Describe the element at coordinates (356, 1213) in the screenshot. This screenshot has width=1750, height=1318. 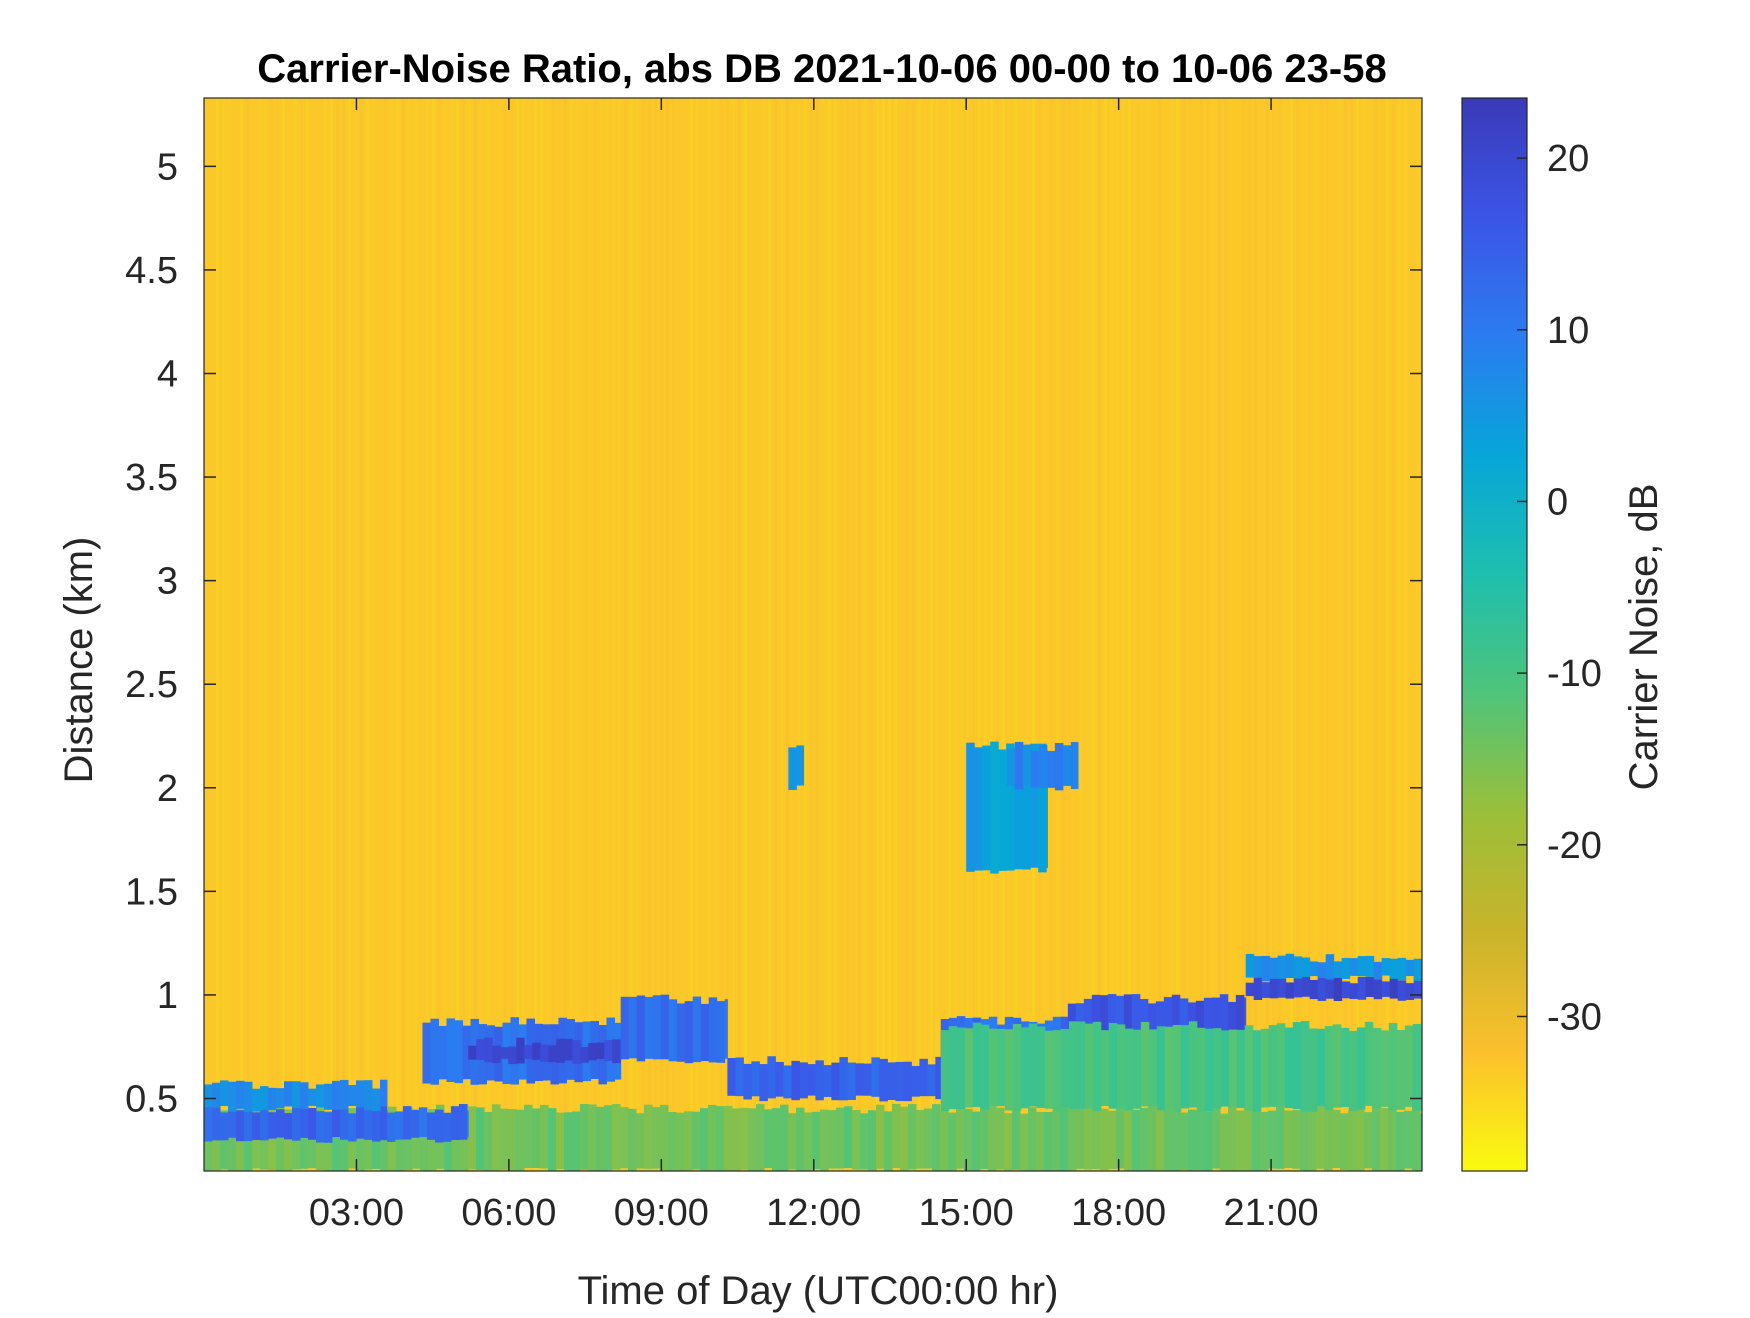
I see `x-tick-label: 03:00` at that location.